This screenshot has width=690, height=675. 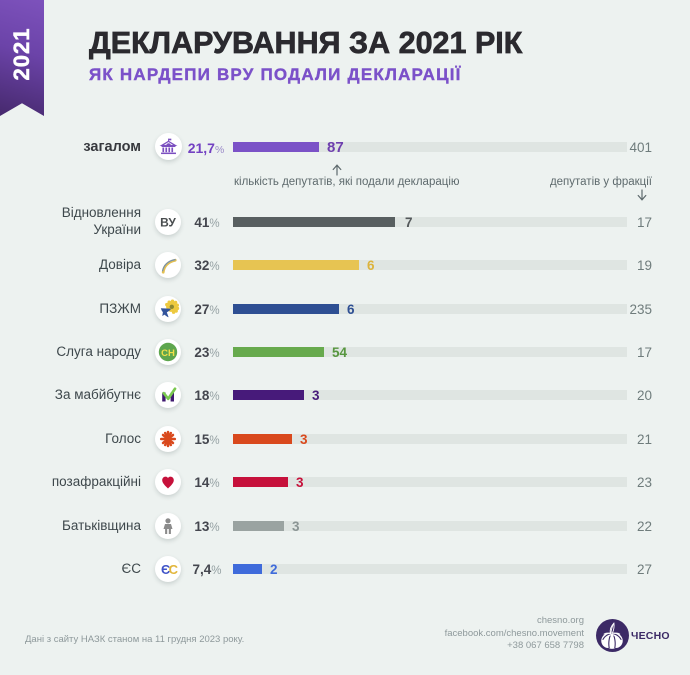 What do you see at coordinates (174, 569) in the screenshot?
I see `svg-text: С` at bounding box center [174, 569].